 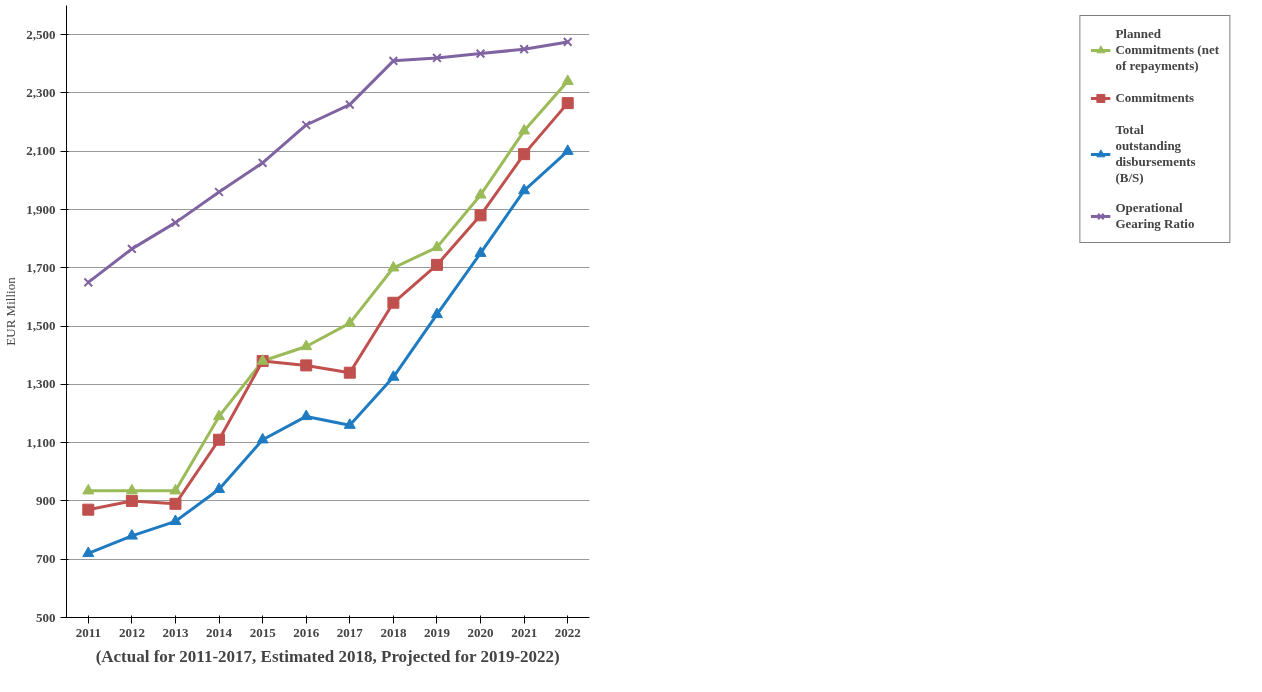 I want to click on x-tick-label: 2018, so click(x=393, y=632).